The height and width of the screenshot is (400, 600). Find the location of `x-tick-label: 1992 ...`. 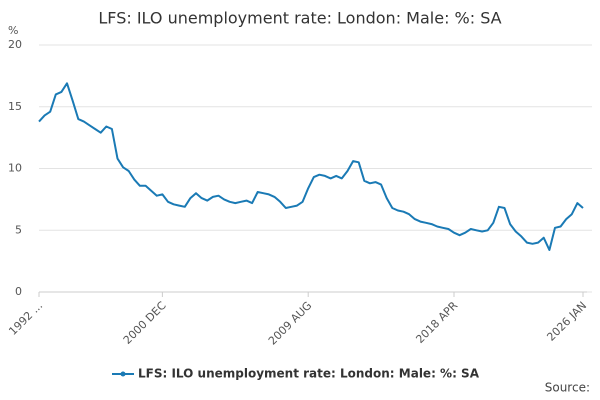

x-tick-label: 1992 ... is located at coordinates (25, 318).